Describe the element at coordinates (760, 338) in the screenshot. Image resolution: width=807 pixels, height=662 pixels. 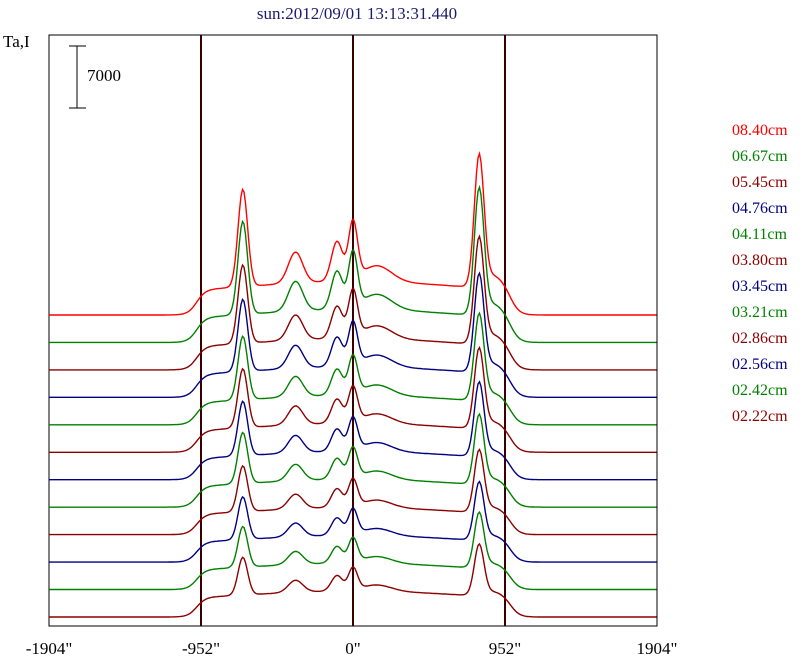
I see `legend-entry: 02.86cm` at that location.